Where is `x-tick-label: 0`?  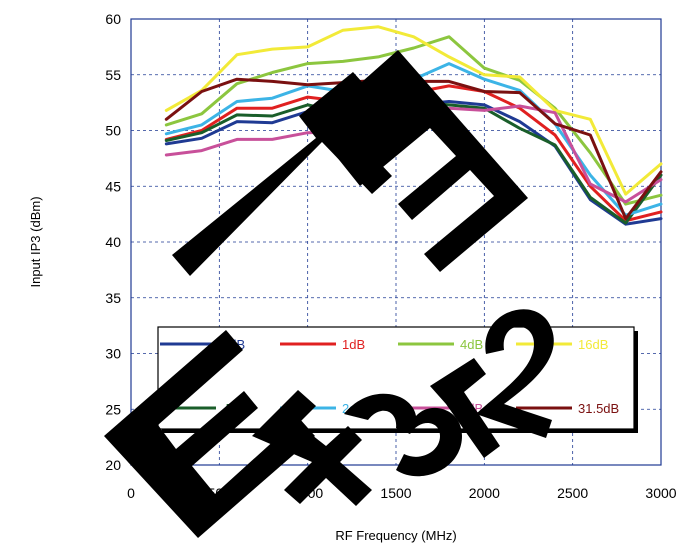
x-tick-label: 0 is located at coordinates (131, 493).